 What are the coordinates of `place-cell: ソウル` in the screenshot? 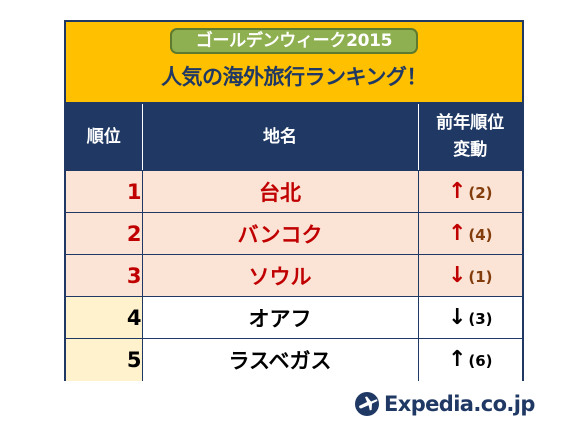 It's located at (280, 275).